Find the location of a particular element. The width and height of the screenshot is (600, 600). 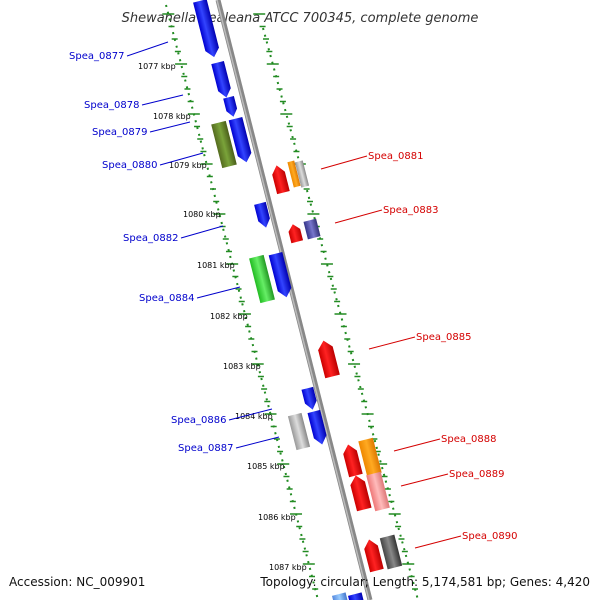

gene-label-spea_0884: Spea_0884 is located at coordinates (166, 298).